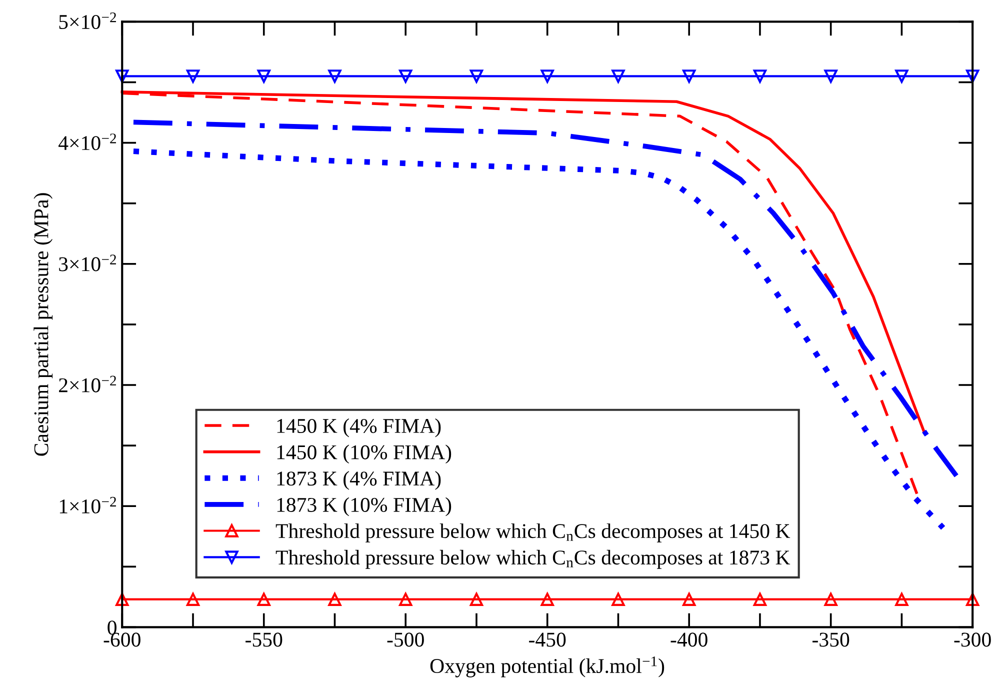 The image size is (997, 700). Describe the element at coordinates (87, 142) in the screenshot. I see `y-tick-label: 4×10$^{−2}$` at that location.